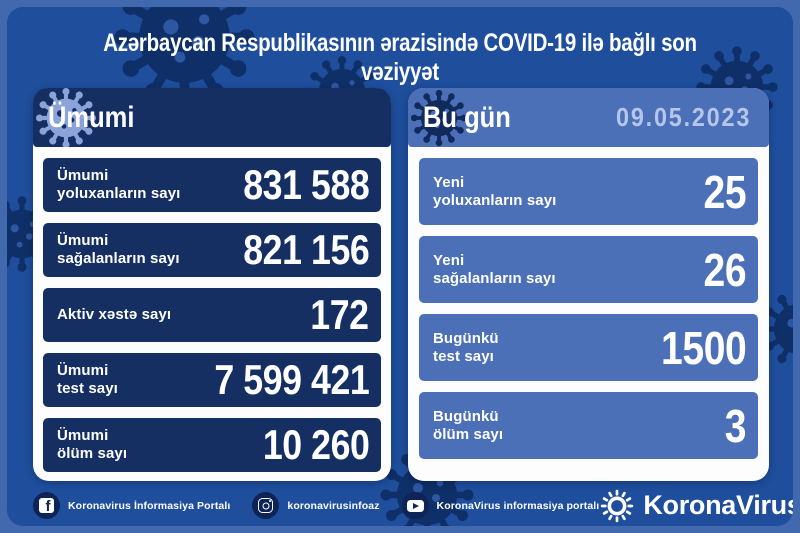 The height and width of the screenshot is (533, 800). I want to click on stat-row-total-recovered: Ümumi sağalanların sayı 821 156, so click(212, 250).